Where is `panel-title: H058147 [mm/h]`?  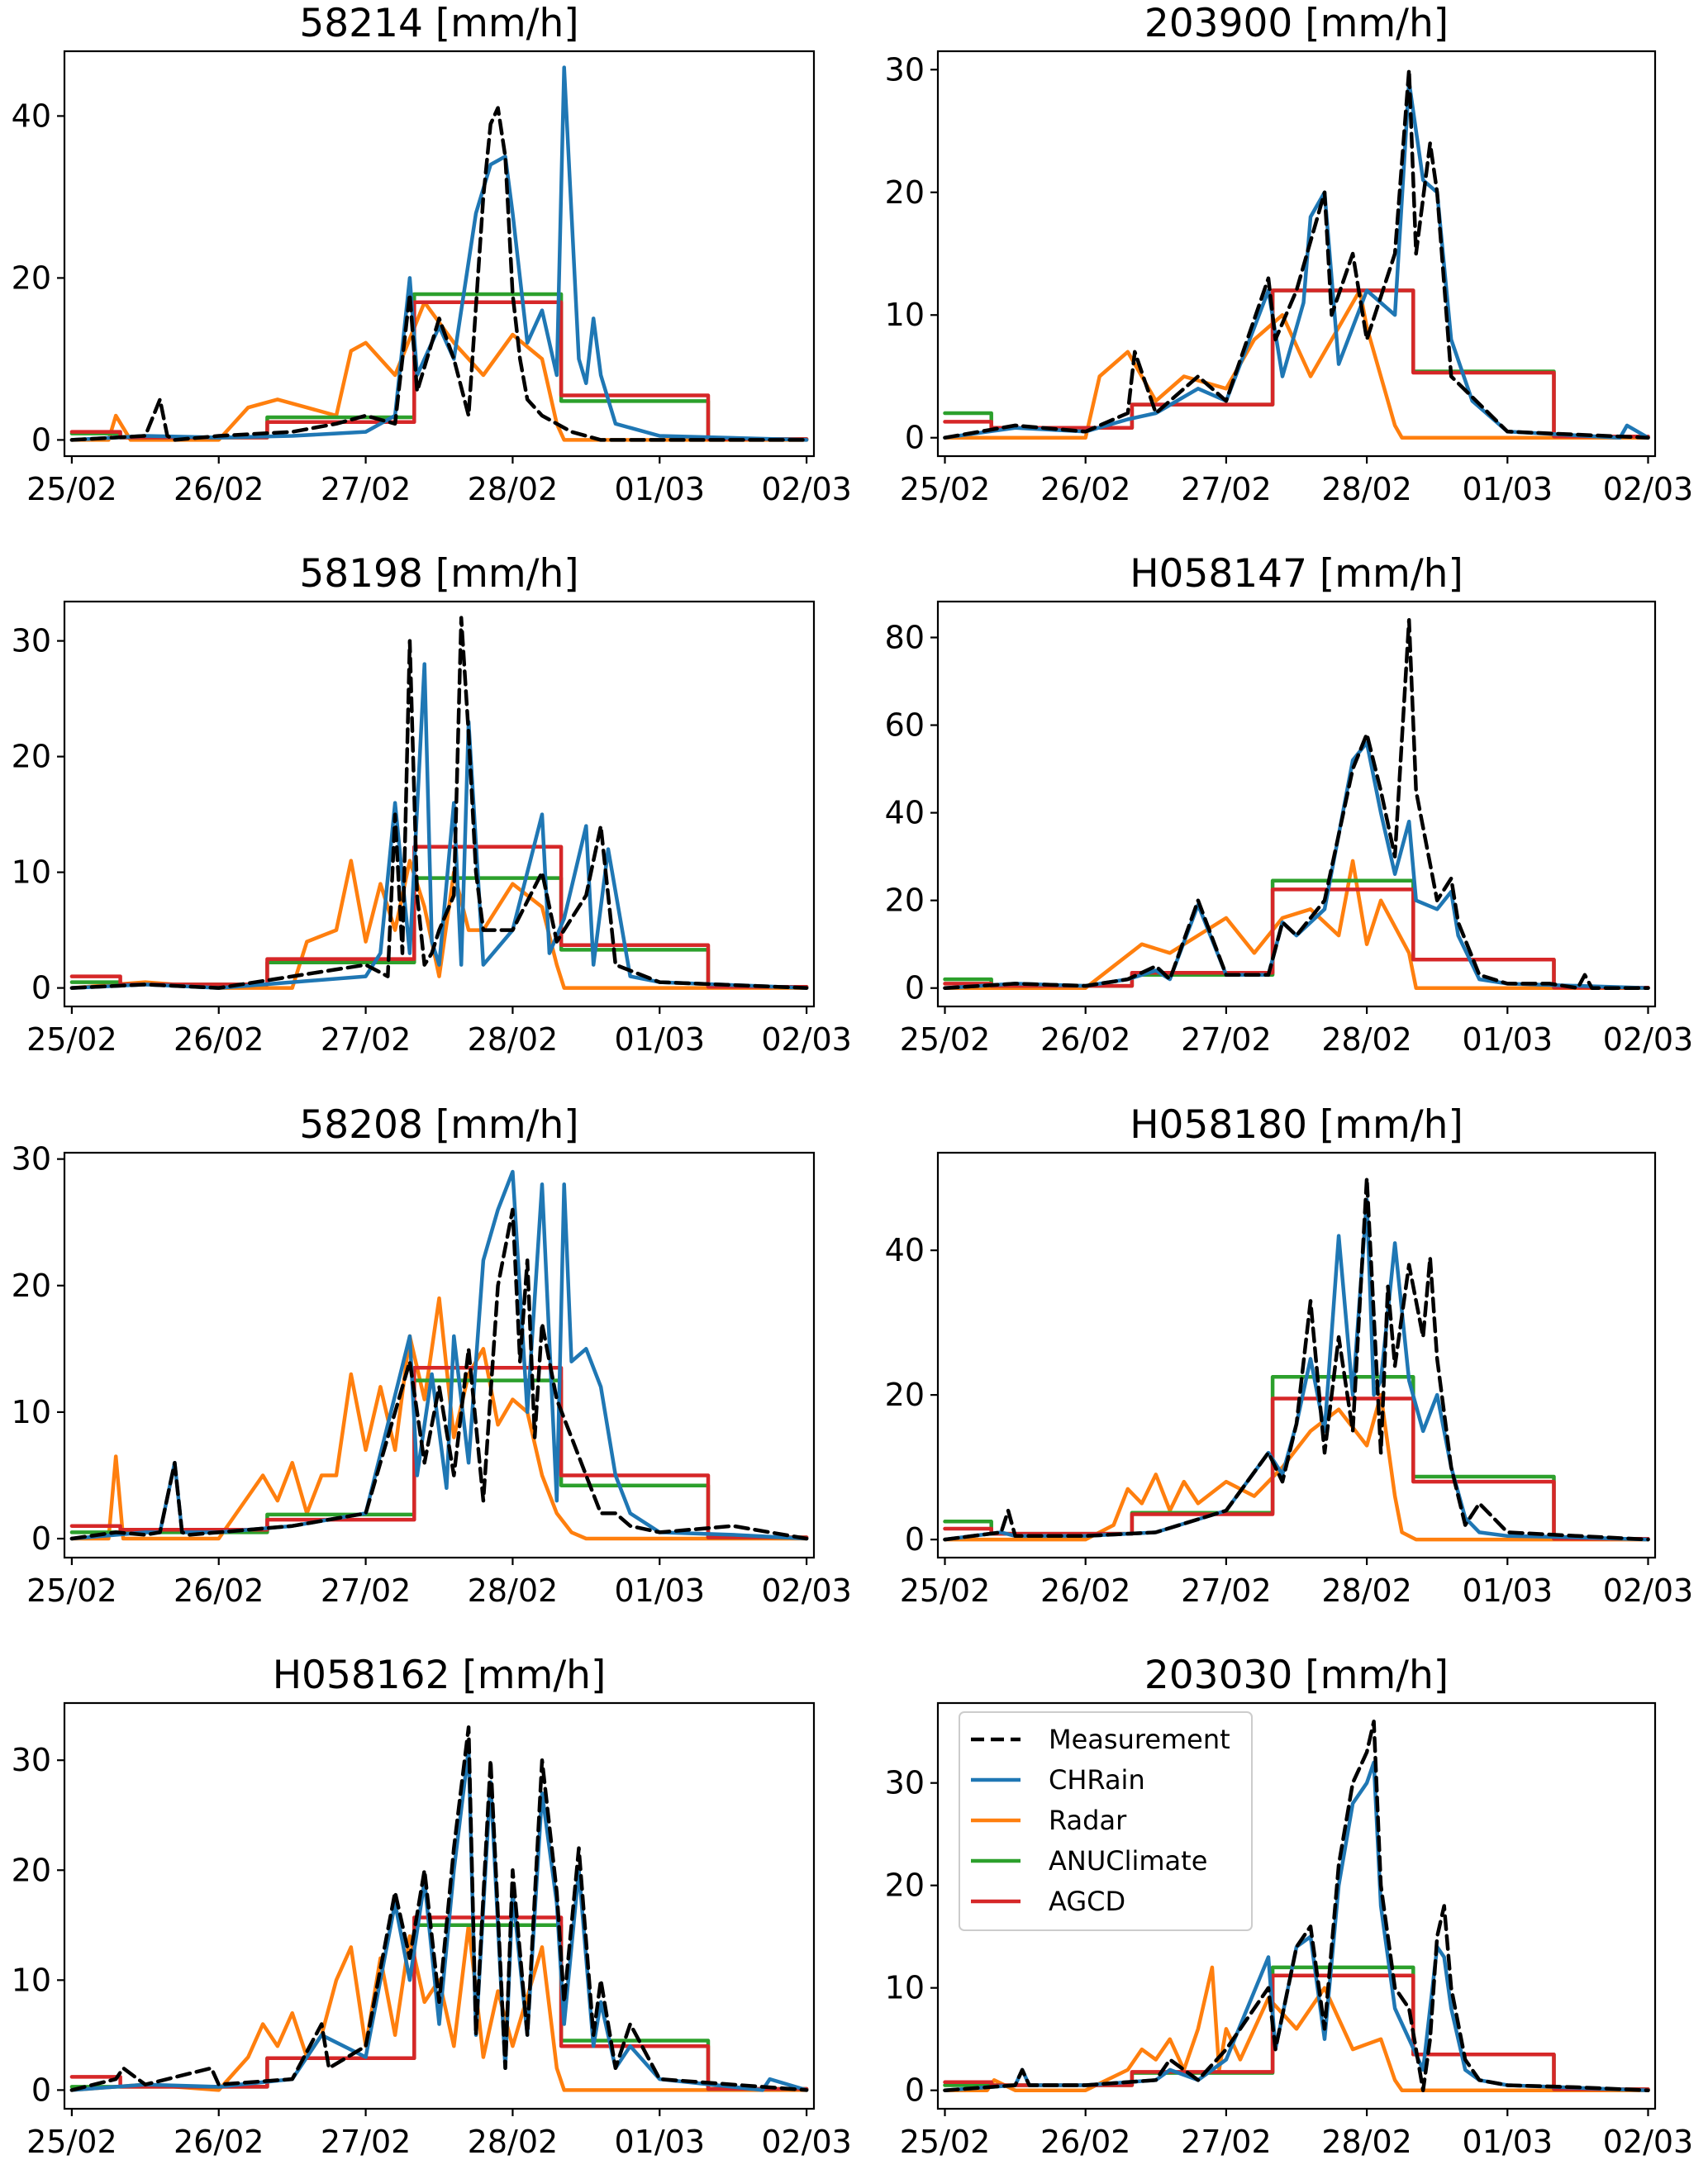
panel-title: H058147 [mm/h] is located at coordinates (1296, 574).